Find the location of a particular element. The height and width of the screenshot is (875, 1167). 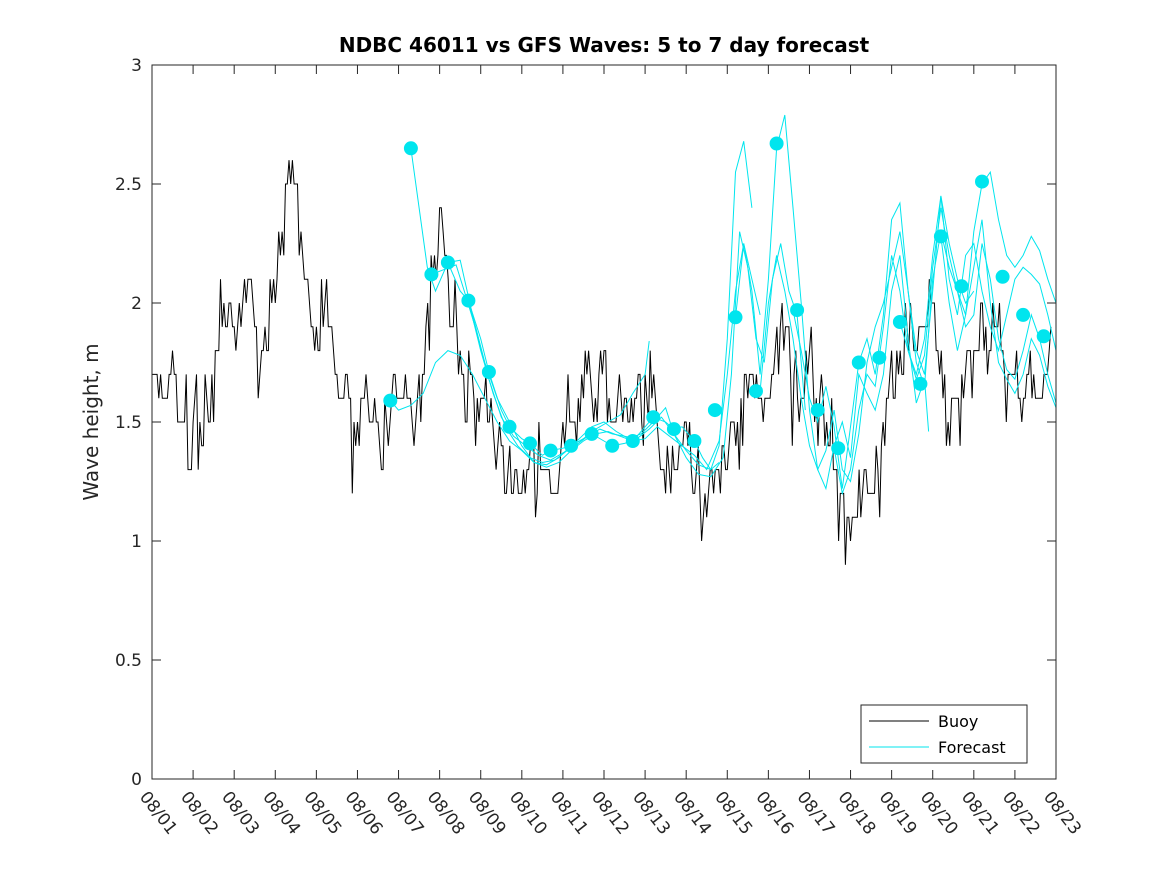

y-tick-label: 3 is located at coordinates (136, 66).